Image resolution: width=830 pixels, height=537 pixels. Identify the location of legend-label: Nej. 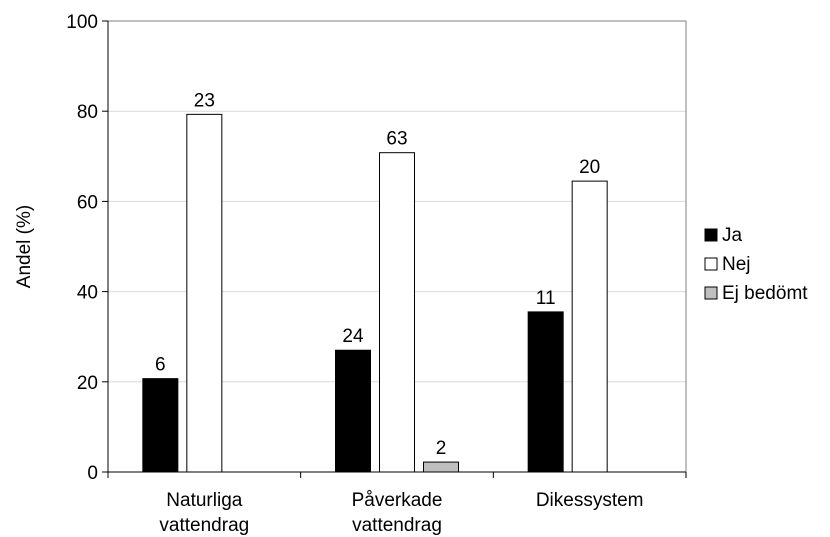
(736, 264).